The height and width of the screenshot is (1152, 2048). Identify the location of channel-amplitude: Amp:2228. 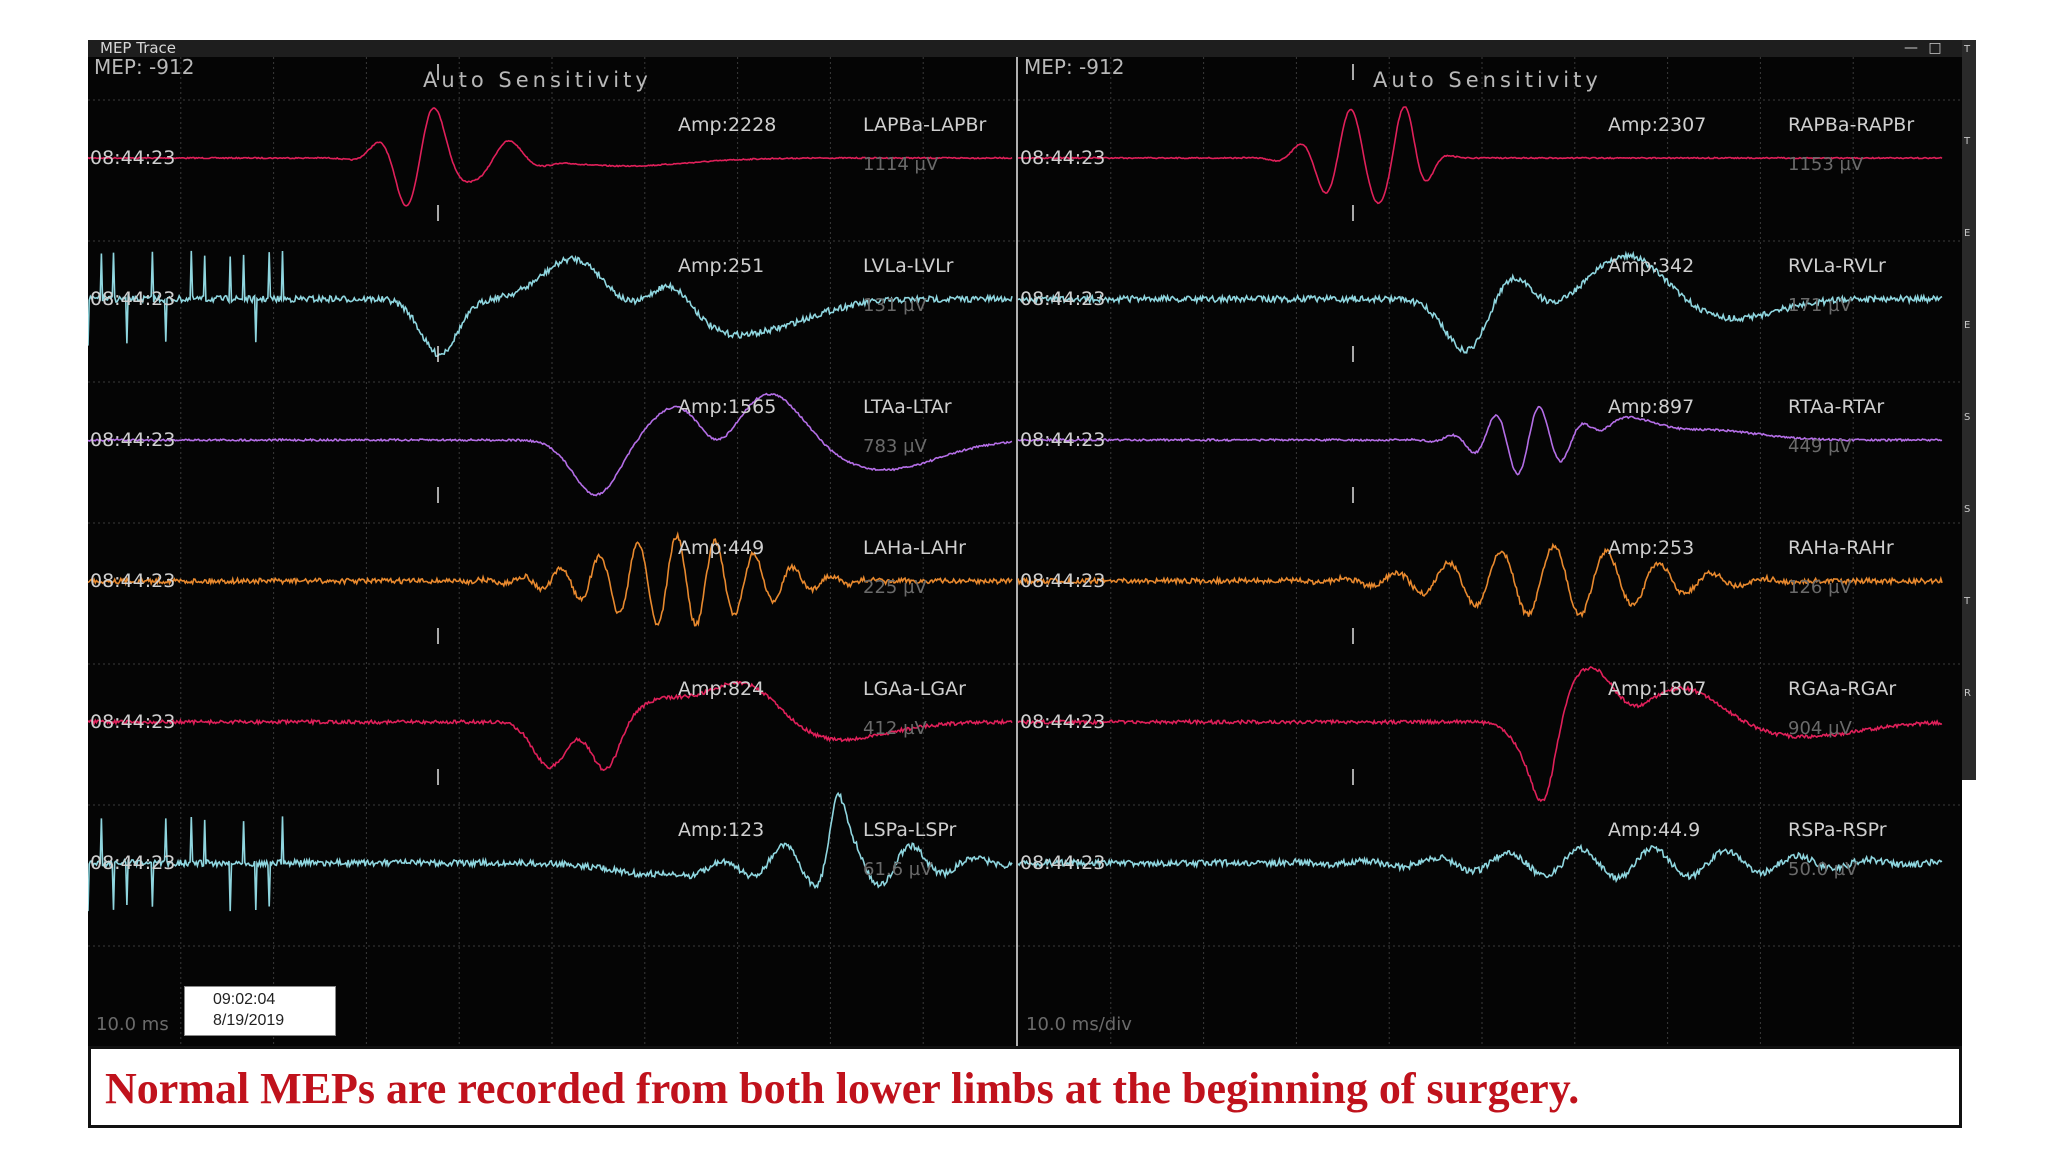
(727, 125).